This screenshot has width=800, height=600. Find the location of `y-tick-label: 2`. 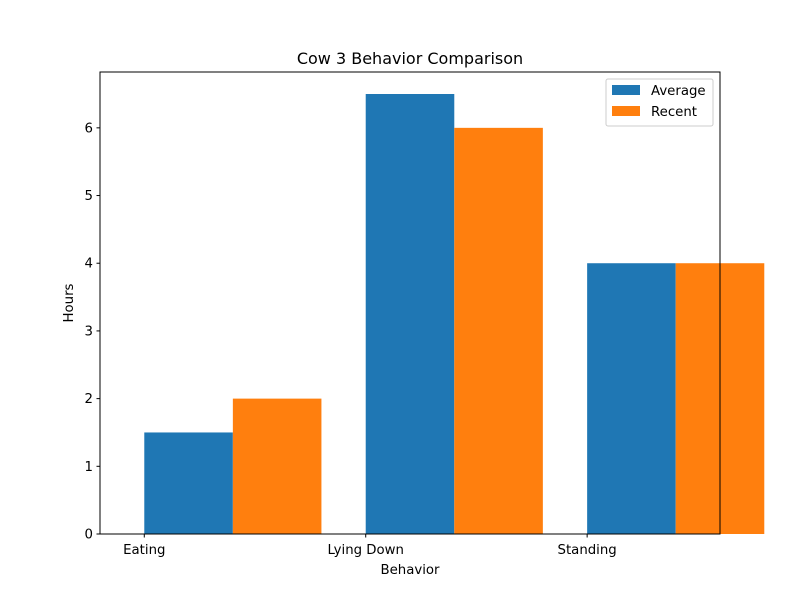

y-tick-label: 2 is located at coordinates (89, 399).